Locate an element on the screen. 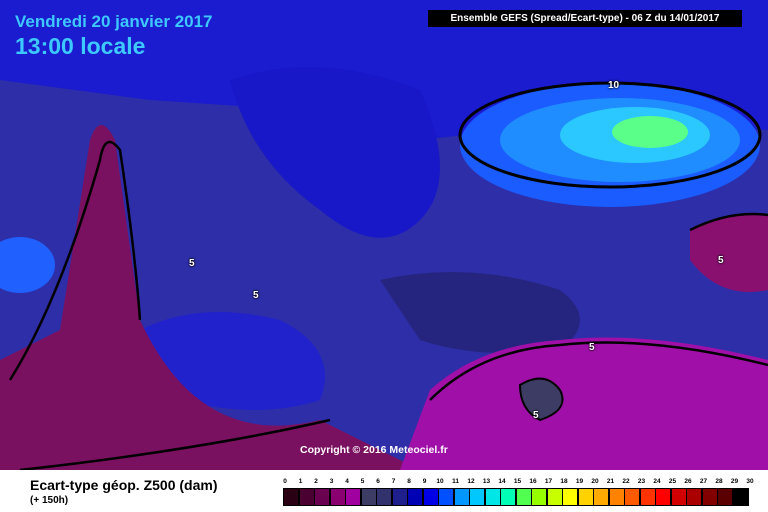 The width and height of the screenshot is (768, 512). legend-tick: 9 is located at coordinates (424, 481).